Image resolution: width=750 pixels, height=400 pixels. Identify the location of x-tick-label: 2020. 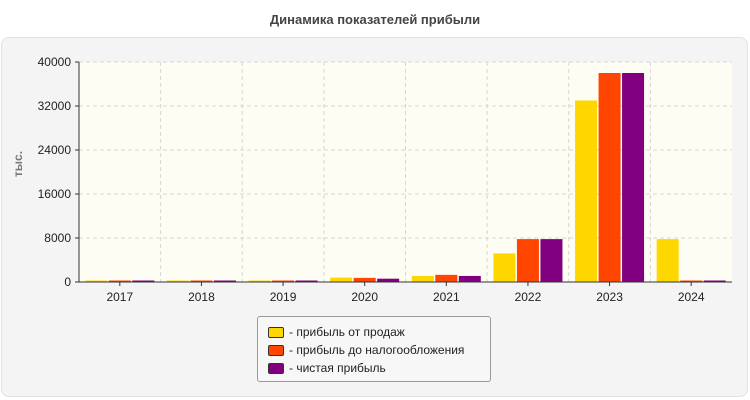
(364, 297).